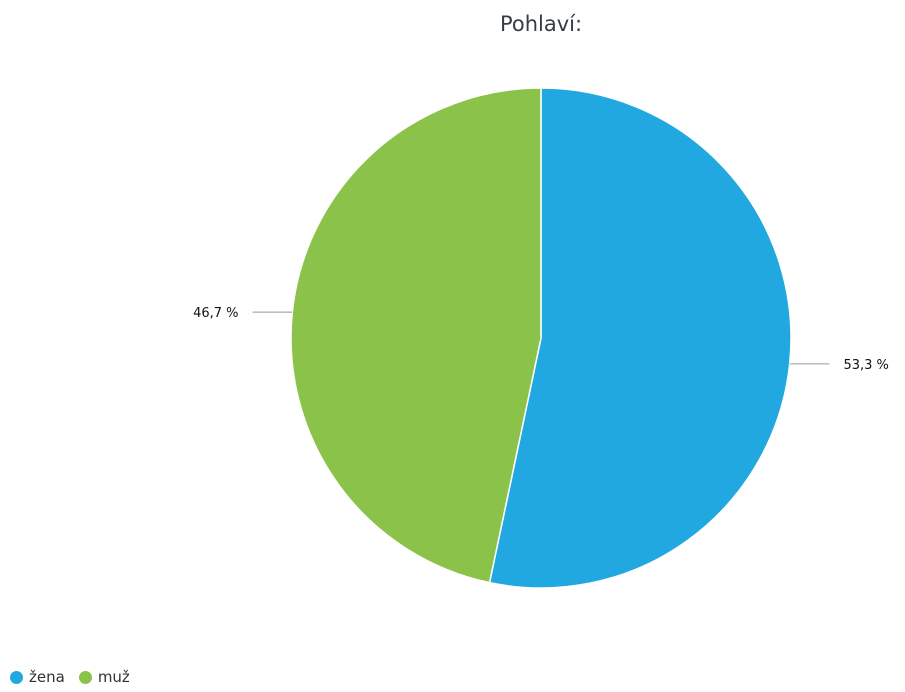 The height and width of the screenshot is (692, 905). Describe the element at coordinates (541, 24) in the screenshot. I see `chart-title: Pohlaví:` at that location.